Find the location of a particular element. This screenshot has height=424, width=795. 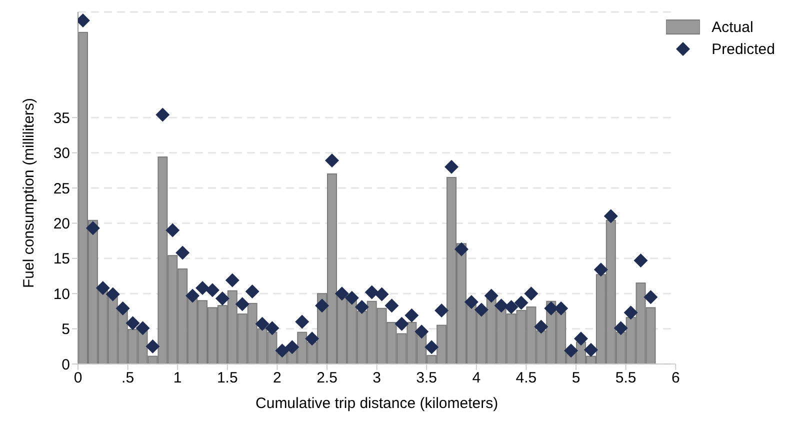

x-axis-title: Cumulative trip distance (kilometers) is located at coordinates (377, 403).